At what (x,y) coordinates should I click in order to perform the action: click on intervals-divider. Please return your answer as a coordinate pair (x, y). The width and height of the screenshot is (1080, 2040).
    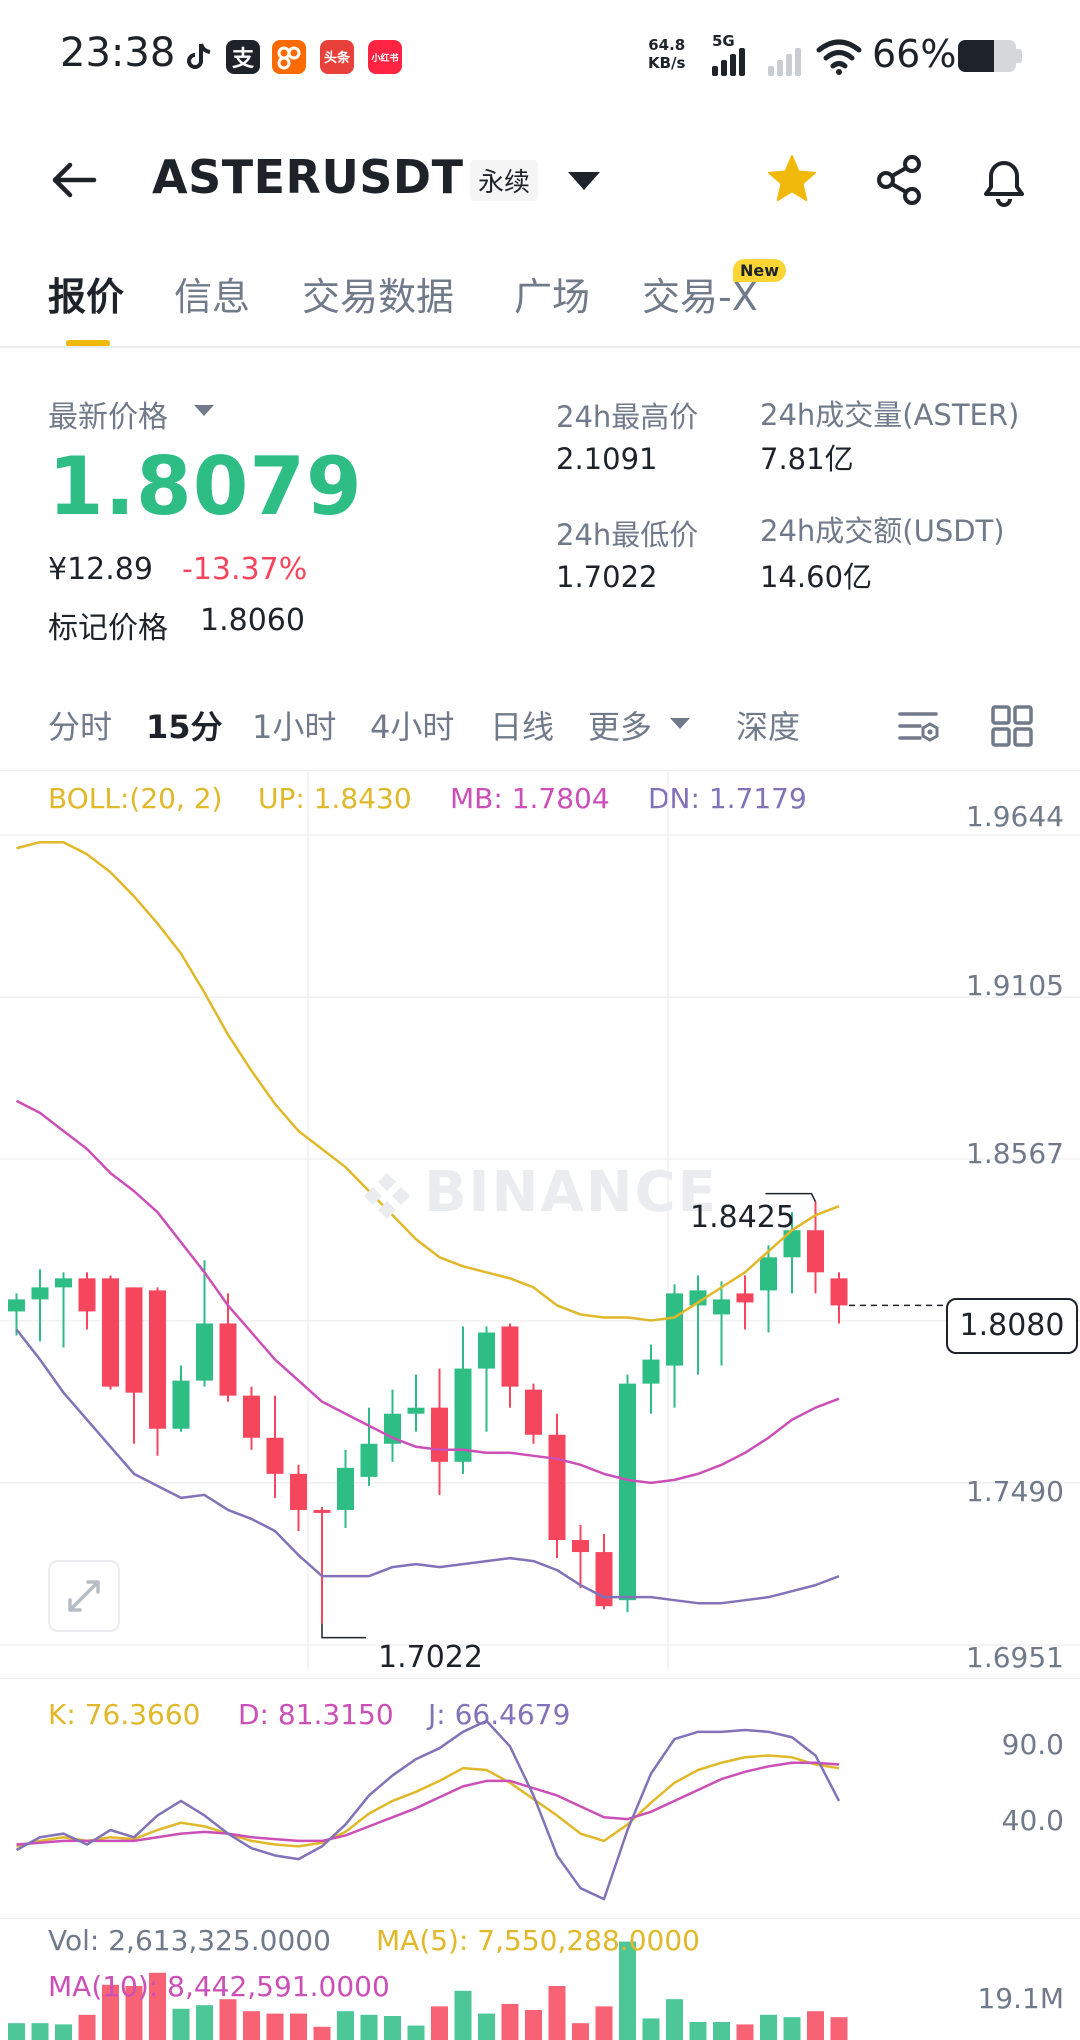
    Looking at the image, I should click on (540, 770).